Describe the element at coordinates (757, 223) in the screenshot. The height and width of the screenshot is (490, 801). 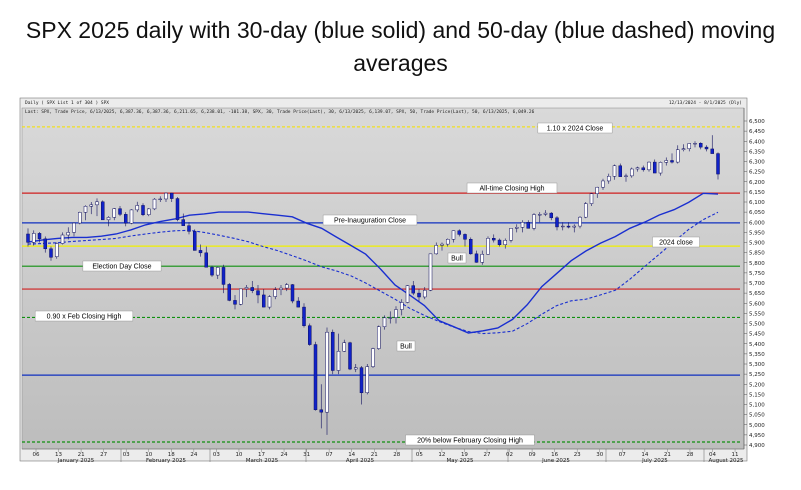
I see `y-tick-label: 6,000` at that location.